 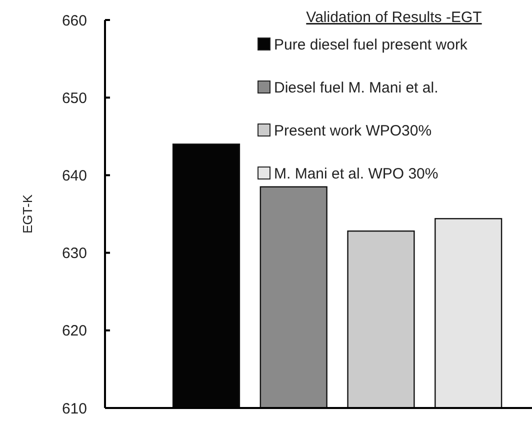 What do you see at coordinates (356, 173) in the screenshot?
I see `legend-label: M. Mani et al. WPO 30%` at bounding box center [356, 173].